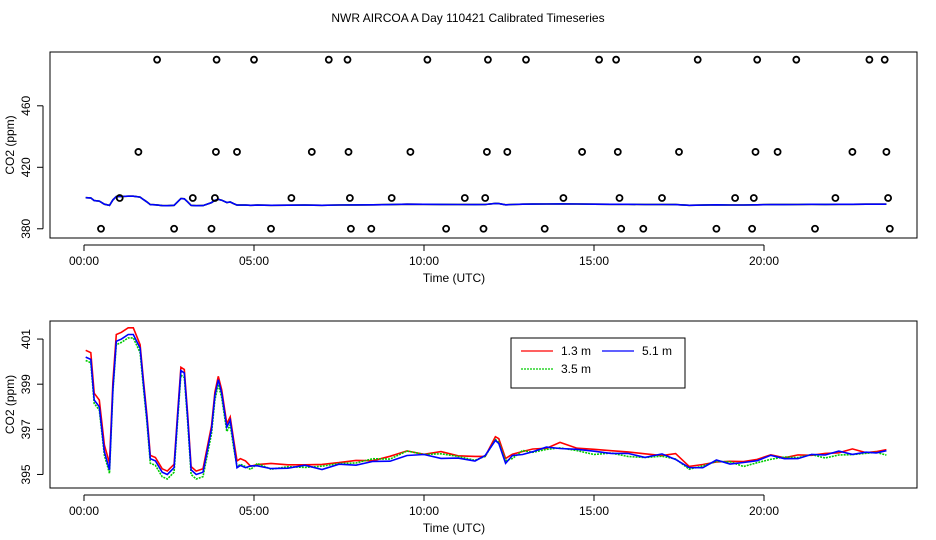 The width and height of the screenshot is (936, 540). Describe the element at coordinates (26, 105) in the screenshot. I see `y-tick-label: 460` at that location.